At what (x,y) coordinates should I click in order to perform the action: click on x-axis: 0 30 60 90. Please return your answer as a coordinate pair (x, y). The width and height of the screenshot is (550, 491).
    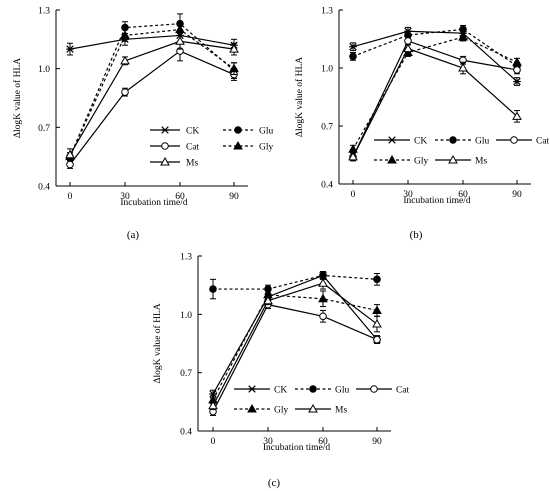
    Looking at the image, I should click on (152, 192).